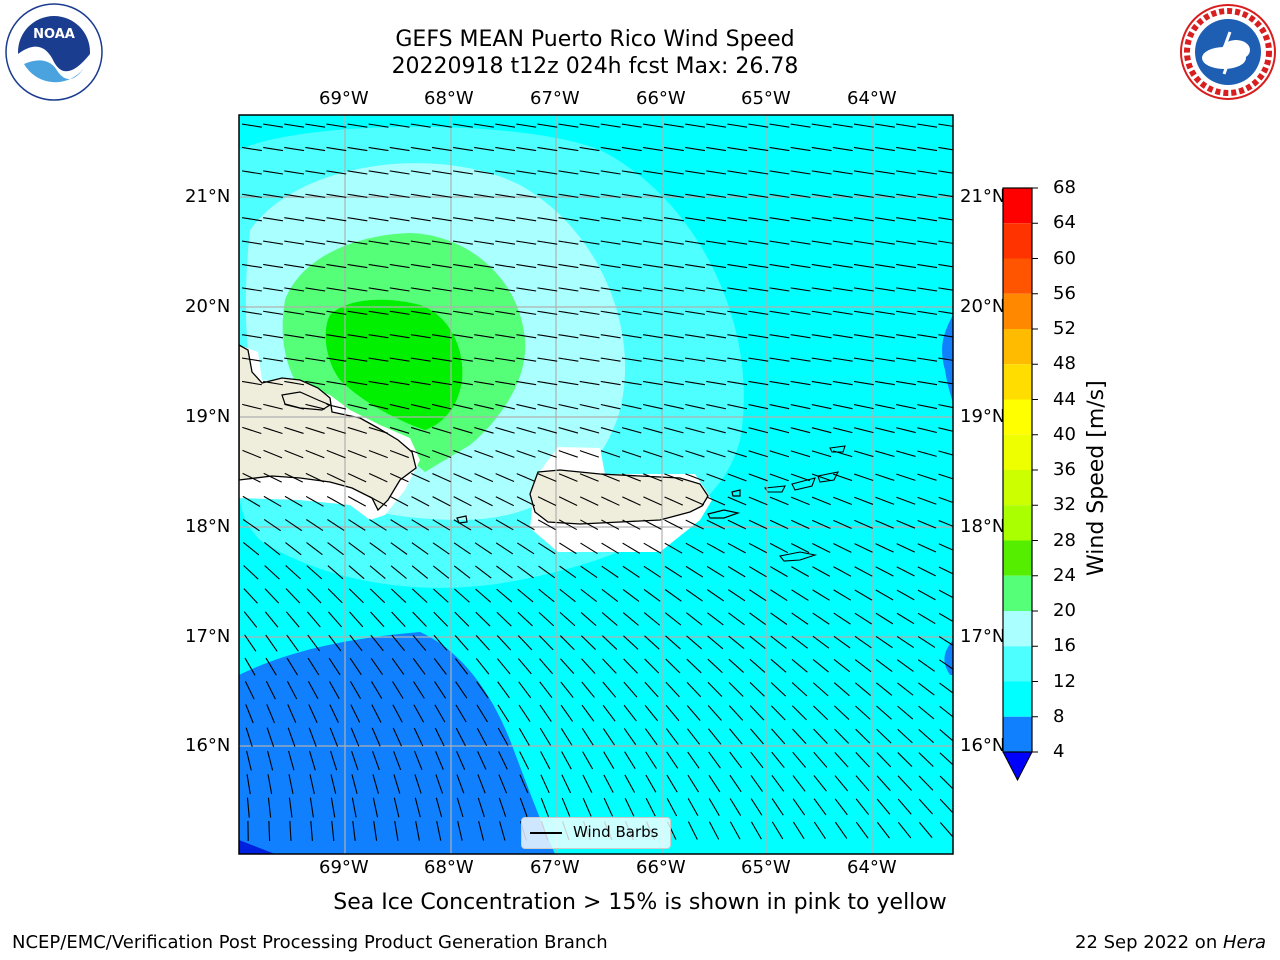  Describe the element at coordinates (208, 636) in the screenshot. I see `lat-label-left: 17°N` at that location.